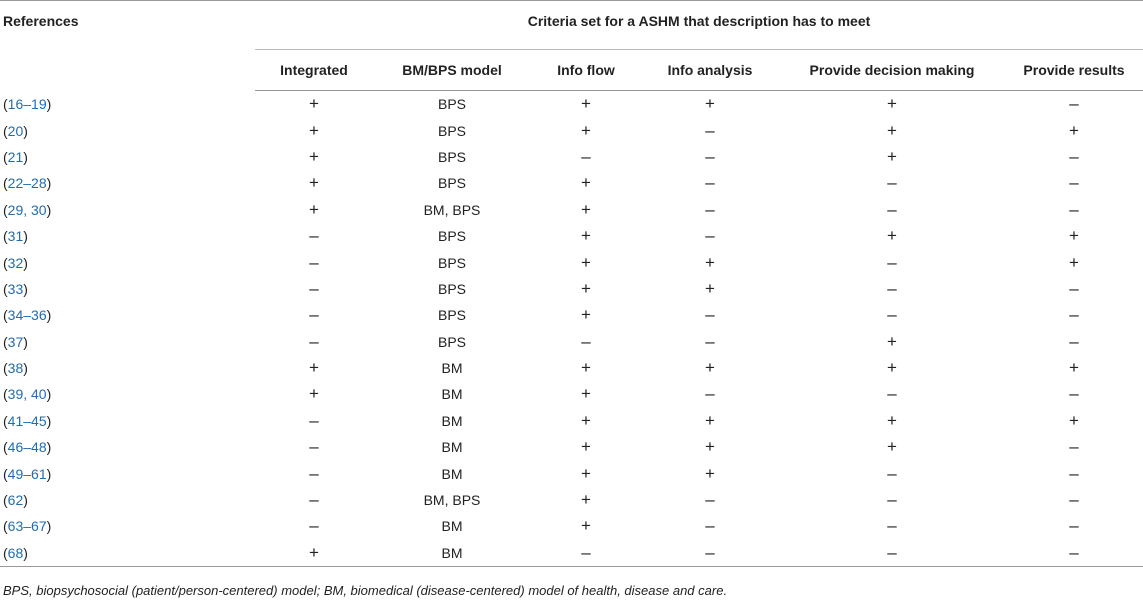 Image resolution: width=1143 pixels, height=600 pixels. What do you see at coordinates (15, 500) in the screenshot?
I see `reference-link: 62` at bounding box center [15, 500].